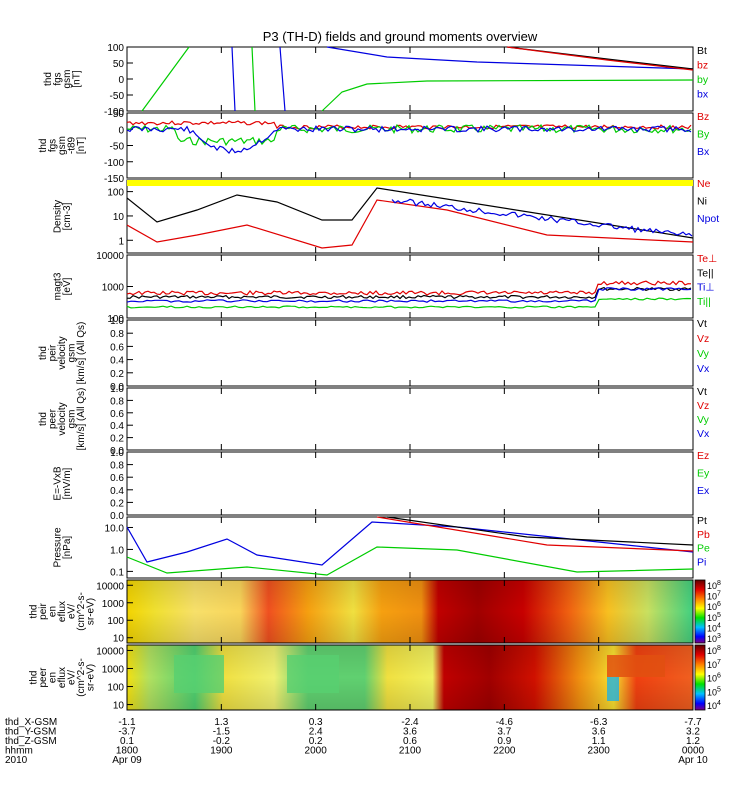  I want to click on legend-Vt: Vt, so click(702, 392).